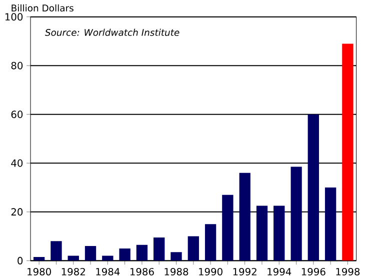 The image size is (377, 280). I want to click on annotation: Source: Worldwatch Institute, so click(112, 32).